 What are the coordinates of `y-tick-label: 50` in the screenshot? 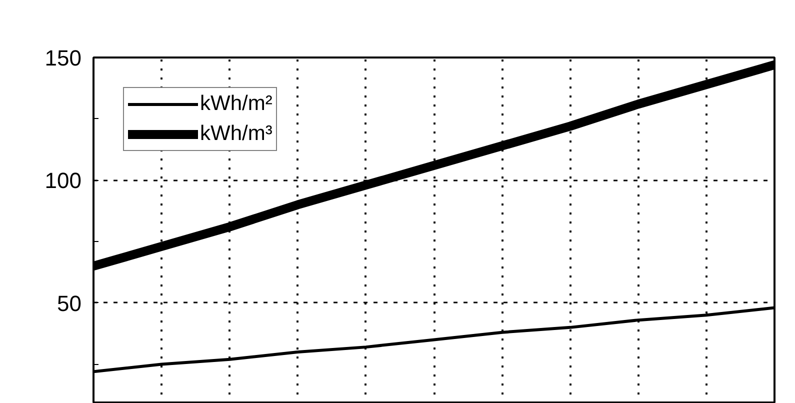 It's located at (69, 303).